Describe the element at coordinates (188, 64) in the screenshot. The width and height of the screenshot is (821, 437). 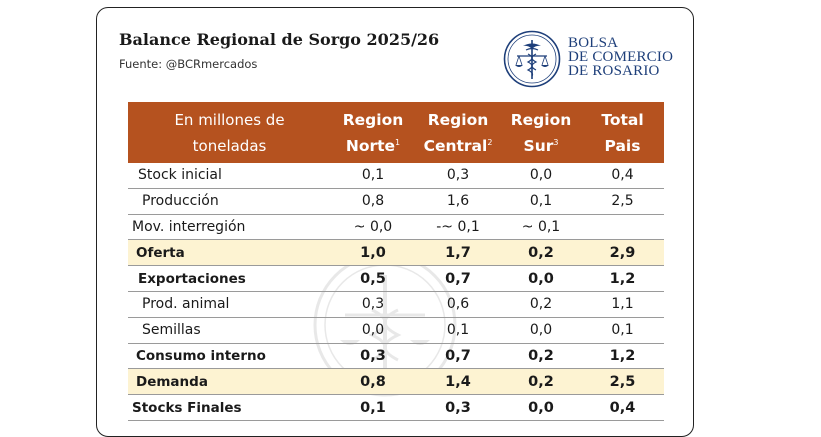
I see `source-note: Fuente: @BCRmercados` at that location.